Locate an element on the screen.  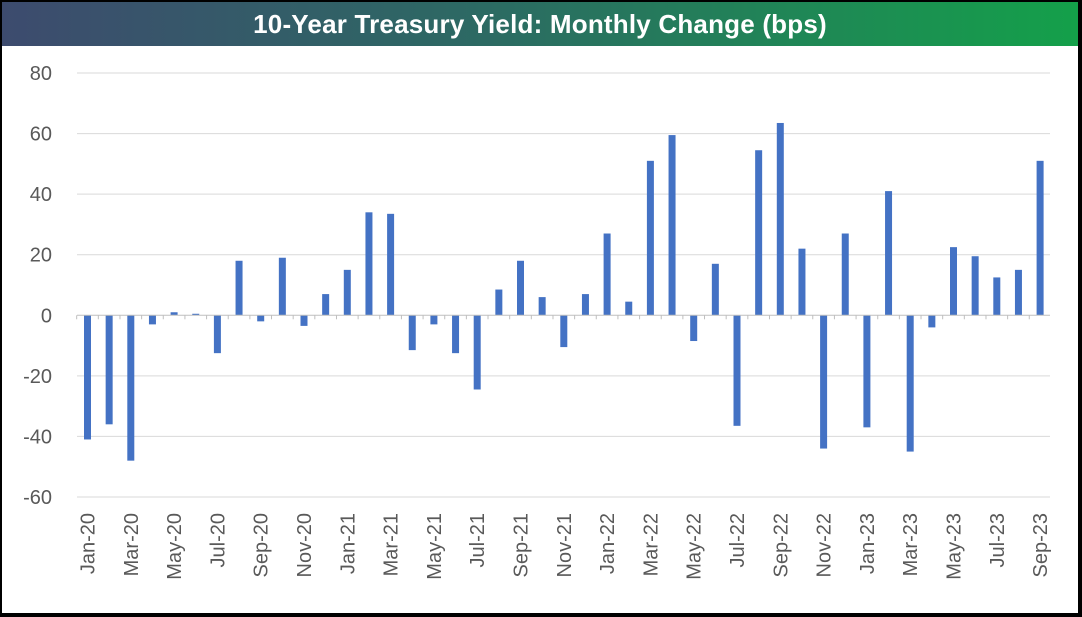
x-tick-label: Sep-23 is located at coordinates (1041, 545).